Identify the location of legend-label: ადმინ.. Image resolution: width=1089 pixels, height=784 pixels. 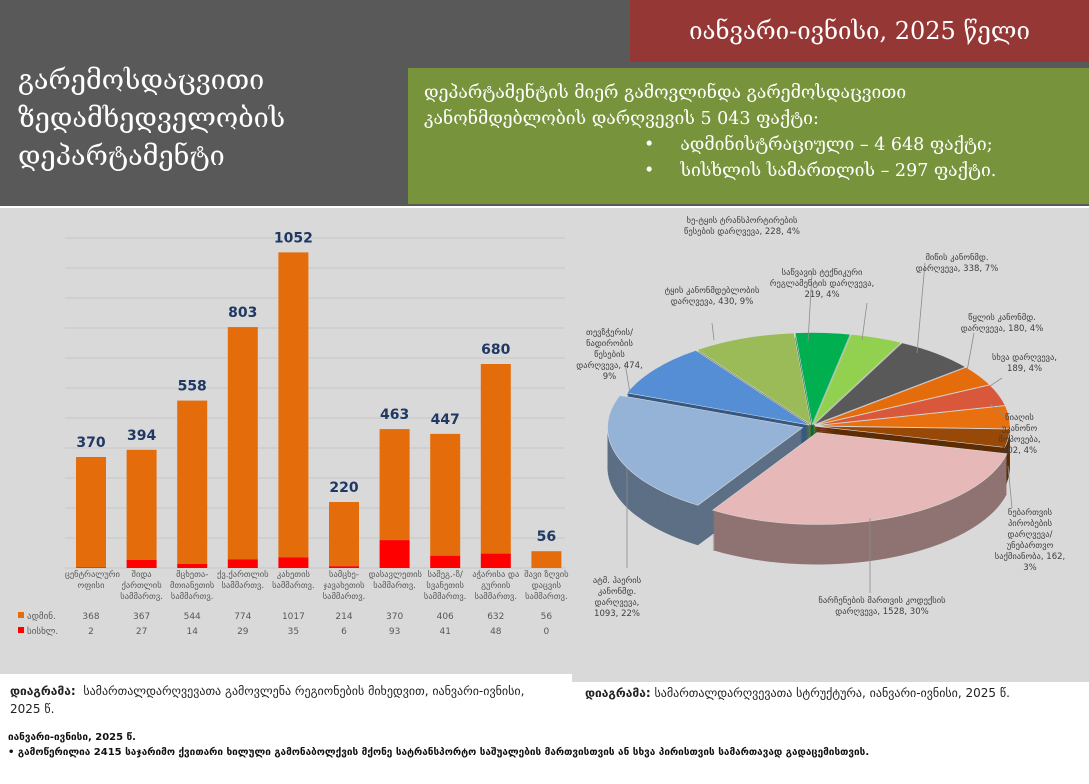
(41, 616).